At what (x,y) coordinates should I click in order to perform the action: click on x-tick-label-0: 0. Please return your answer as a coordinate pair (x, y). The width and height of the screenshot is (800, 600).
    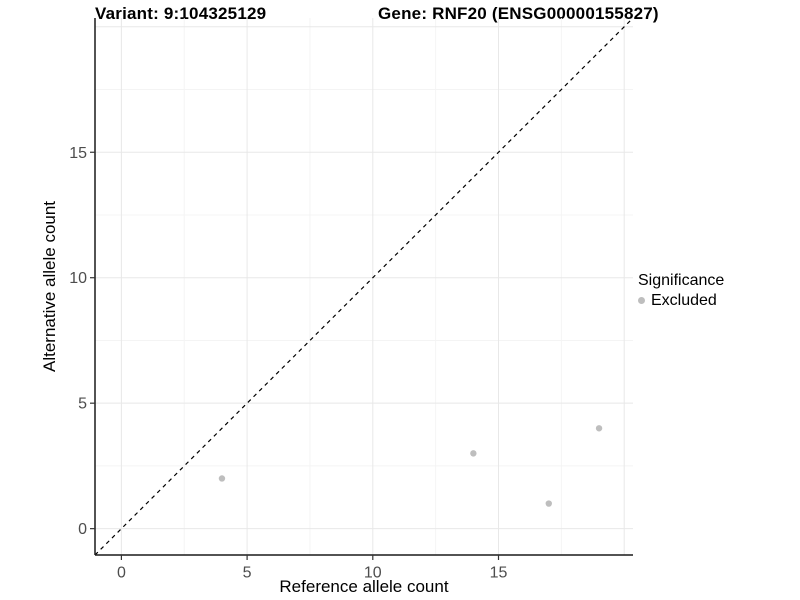
    Looking at the image, I should click on (121, 573).